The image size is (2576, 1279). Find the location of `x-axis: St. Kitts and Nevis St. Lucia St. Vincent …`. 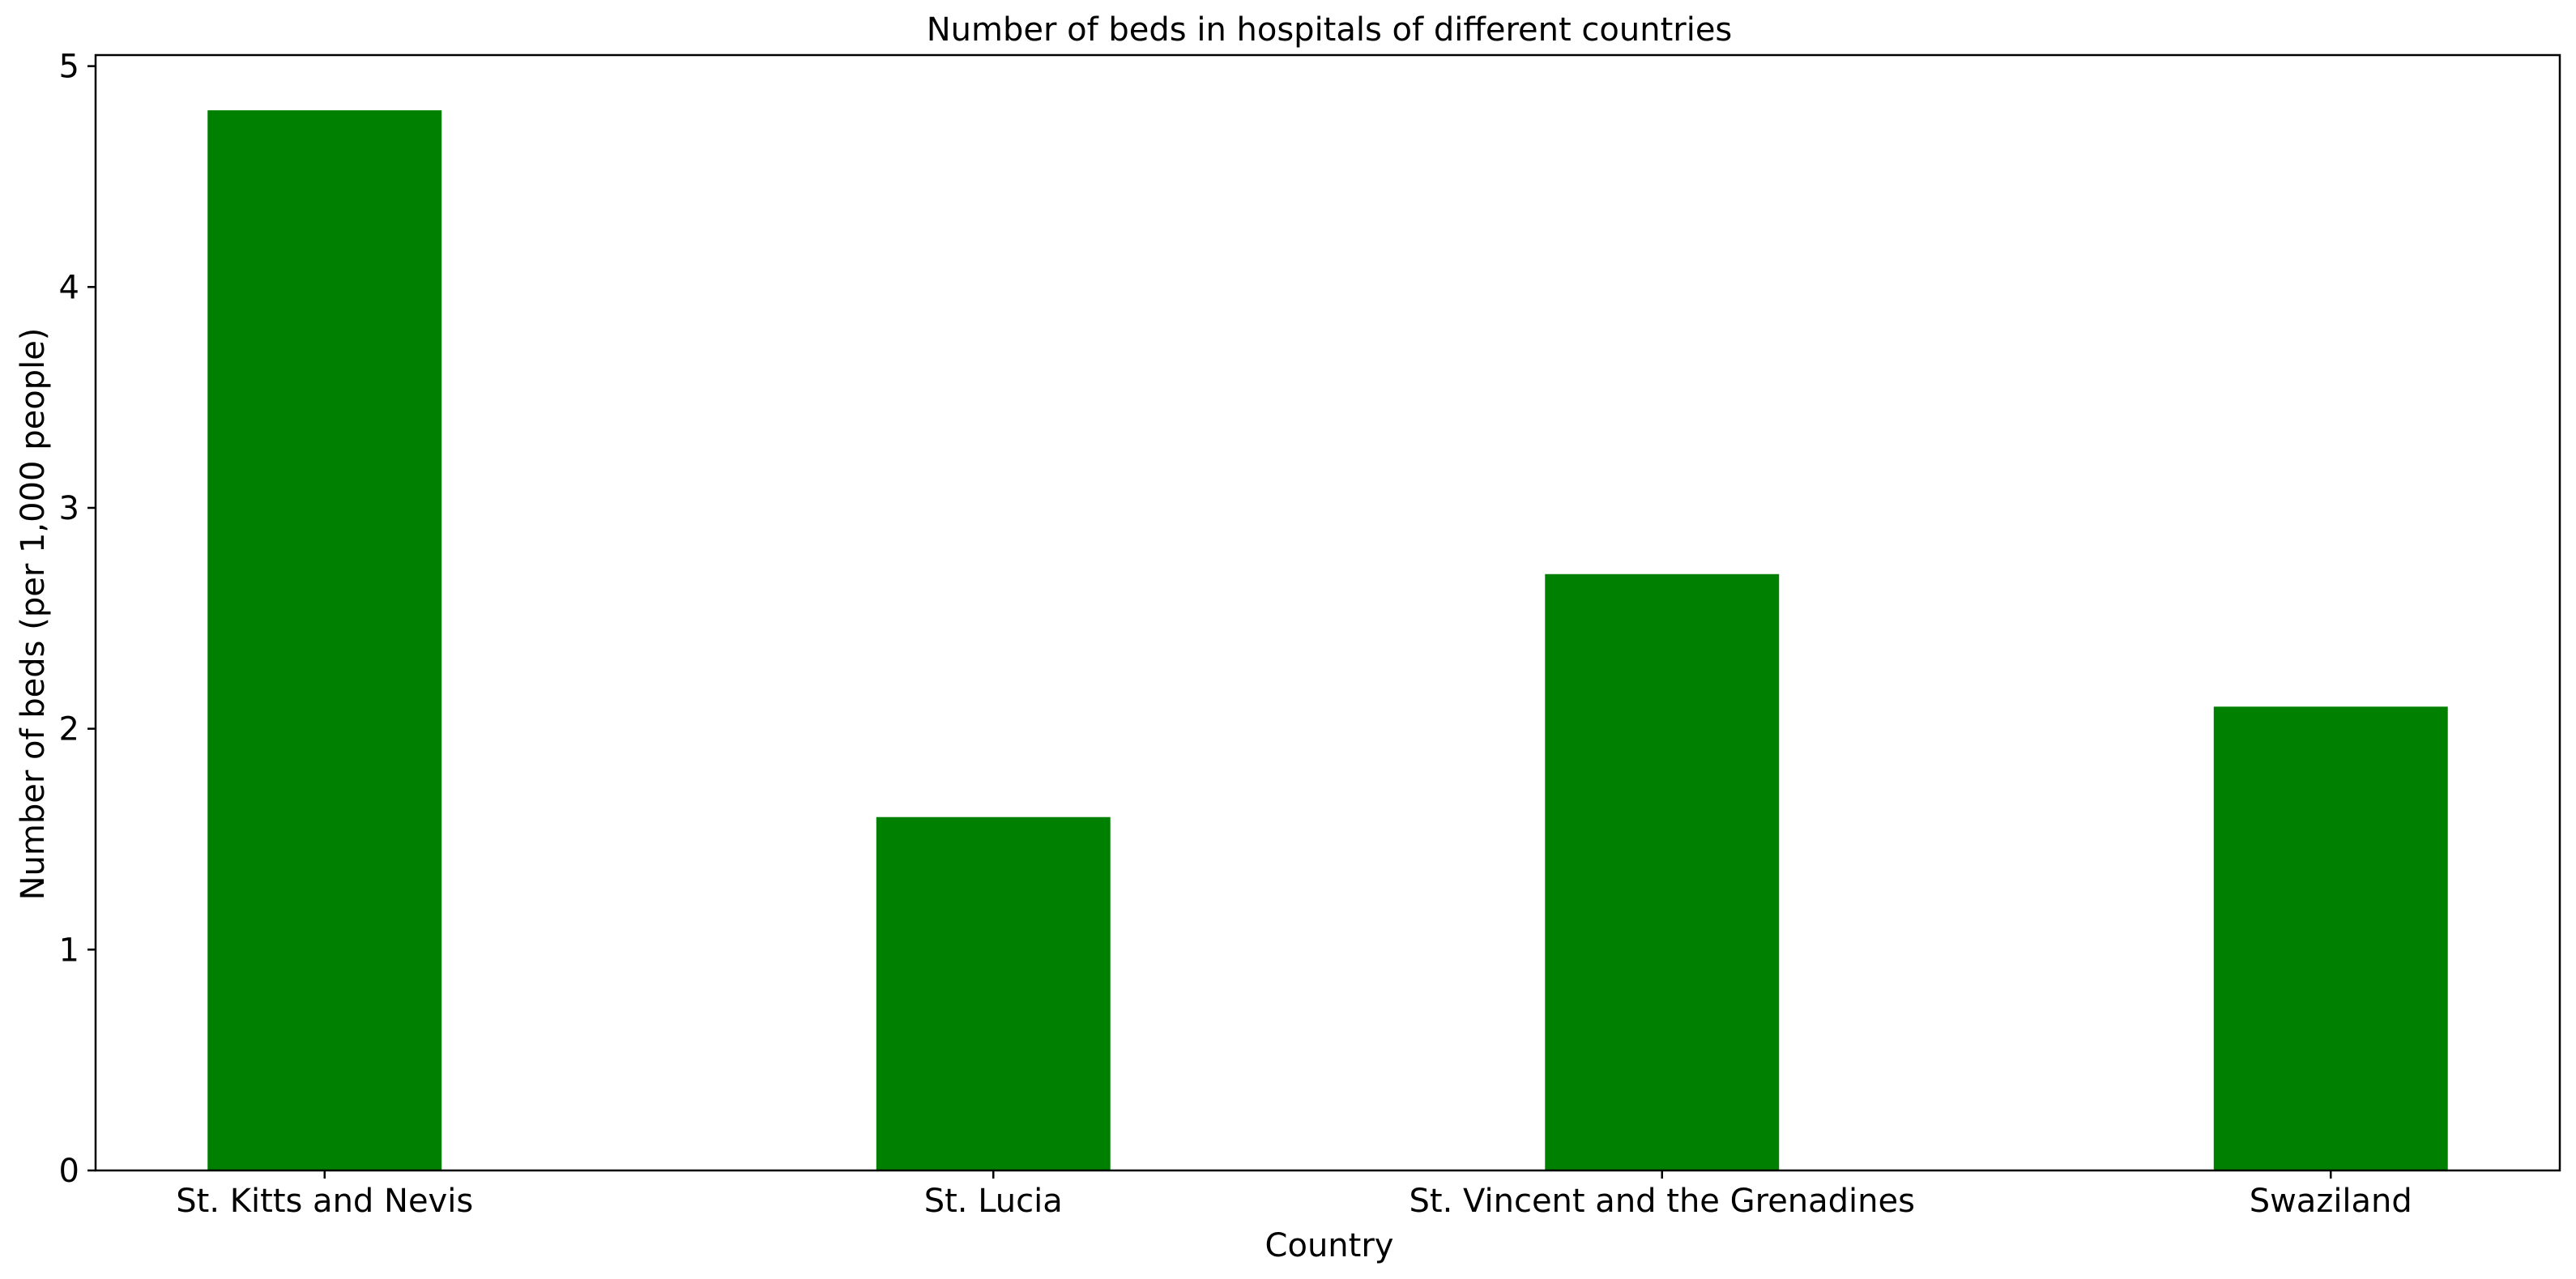

x-axis: St. Kitts and Nevis St. Lucia St. Vincent … is located at coordinates (1294, 1195).